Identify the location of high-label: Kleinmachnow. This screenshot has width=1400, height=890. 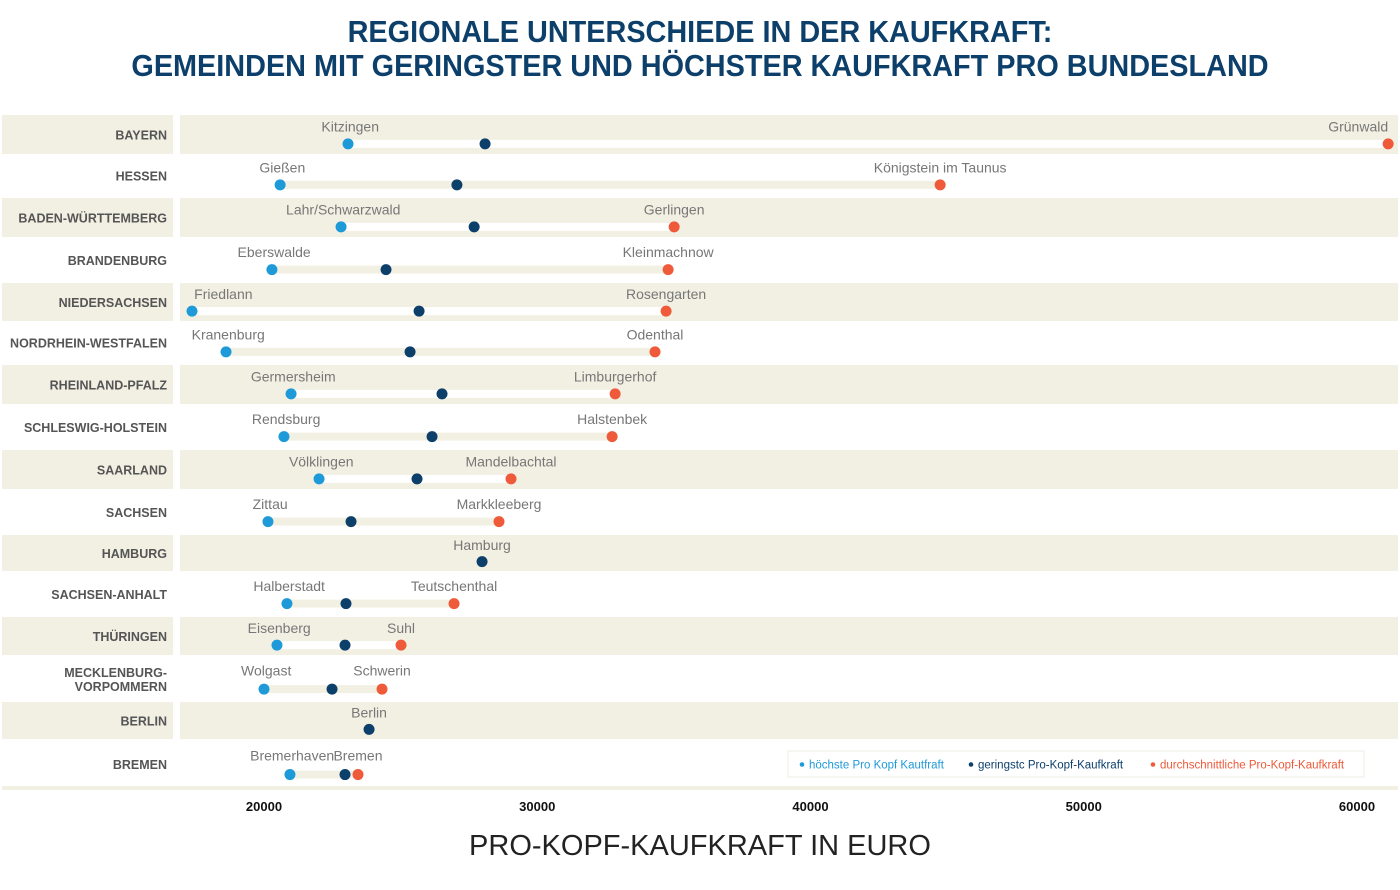
(669, 252).